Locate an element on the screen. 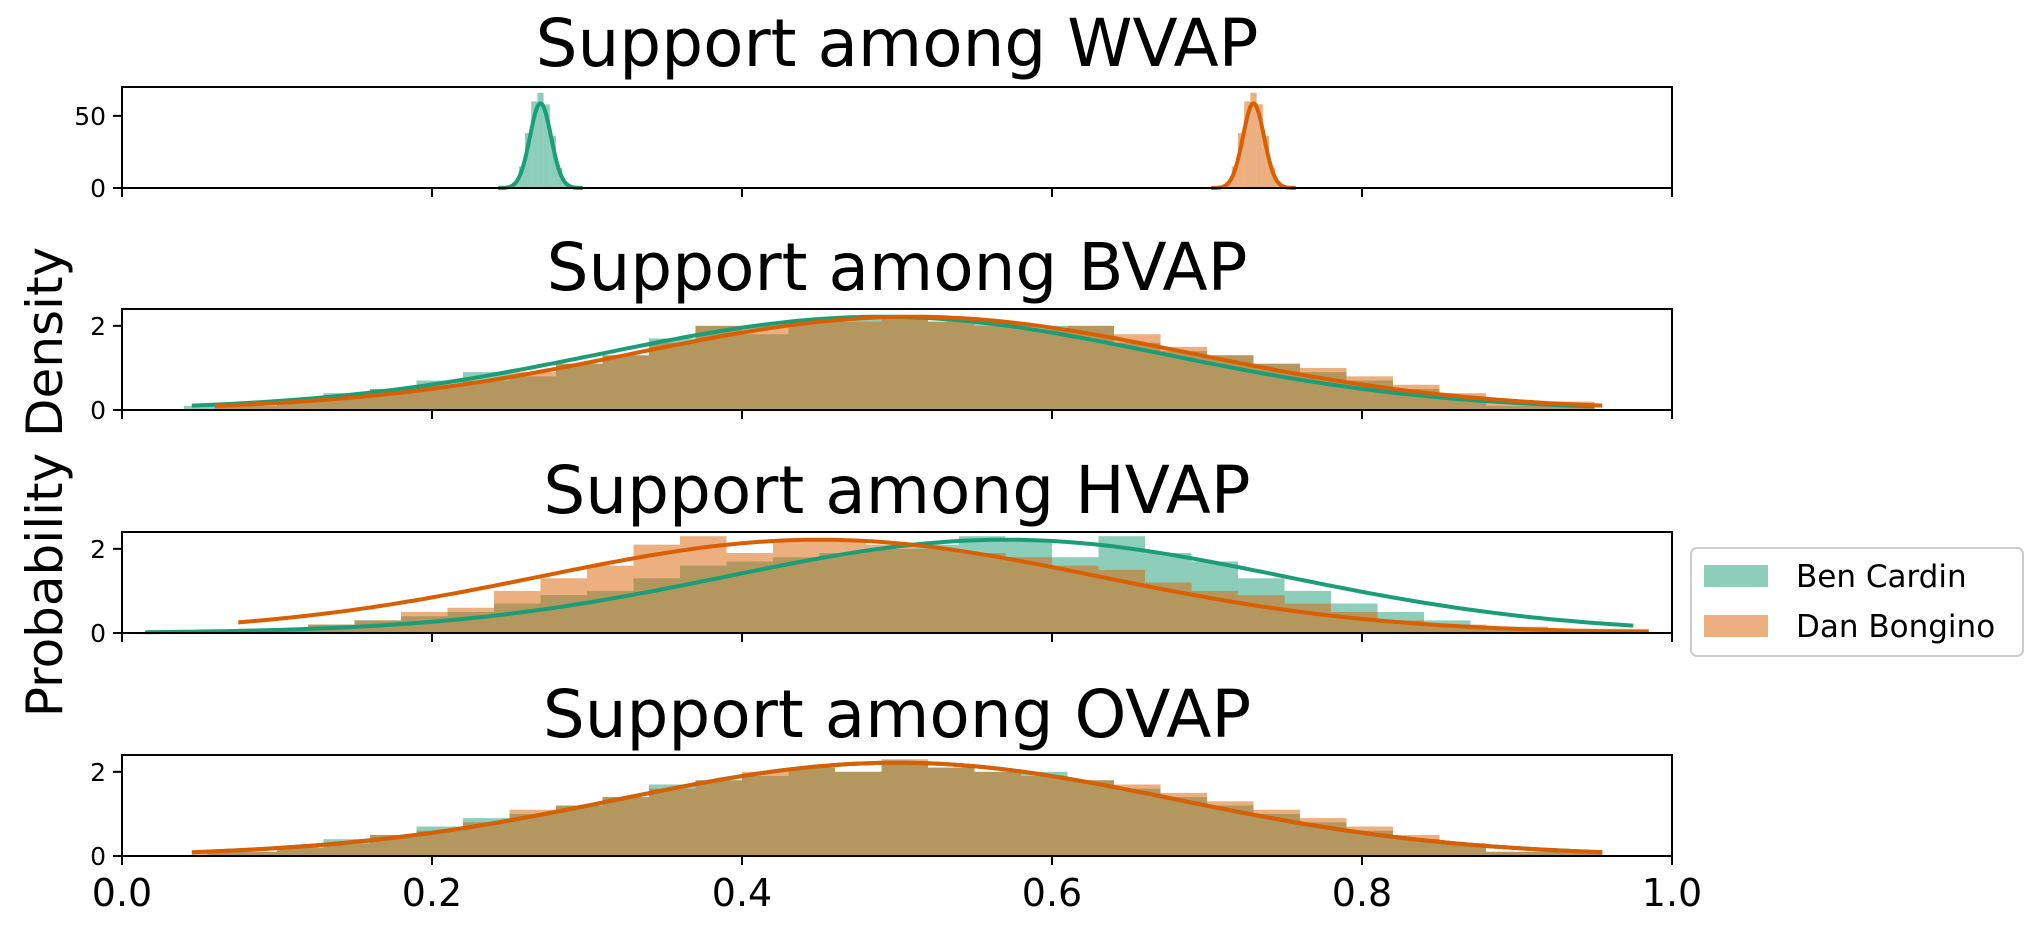  panel-title: Support among OVAP is located at coordinates (897, 714).